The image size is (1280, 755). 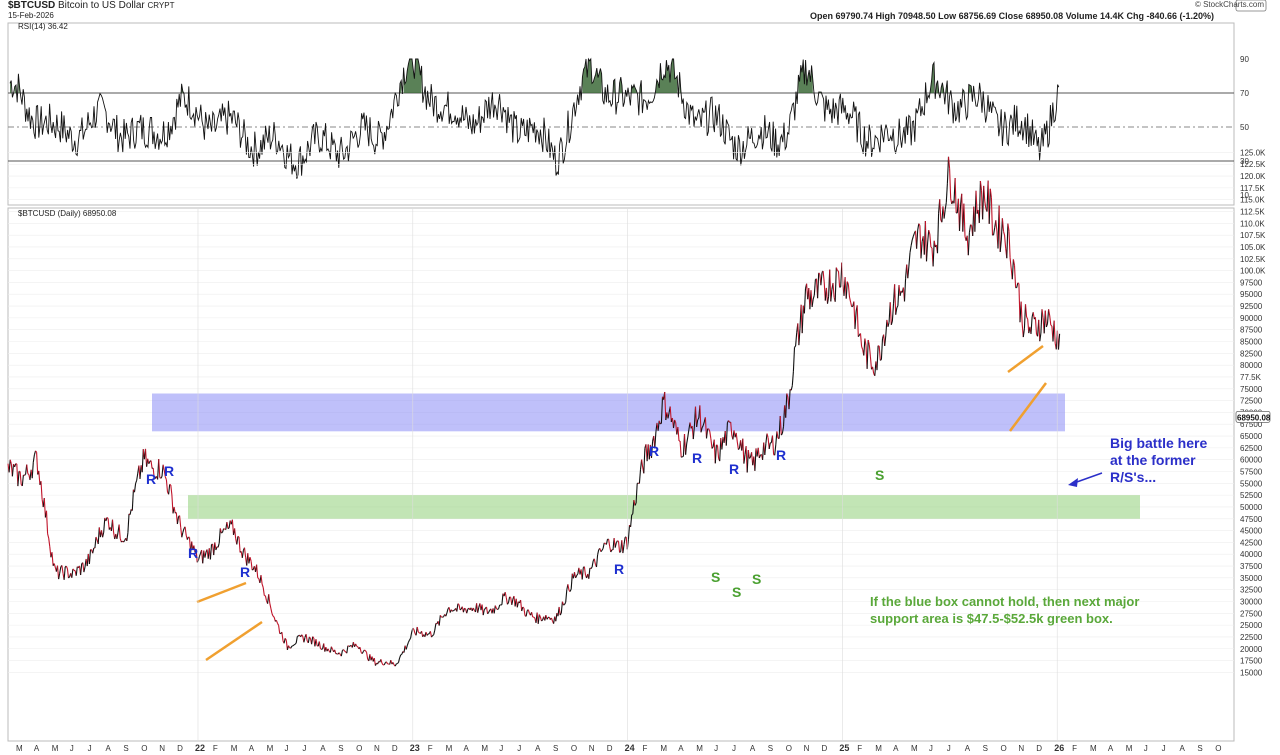 I want to click on price-tick-label: 25000, so click(x=1251, y=625).